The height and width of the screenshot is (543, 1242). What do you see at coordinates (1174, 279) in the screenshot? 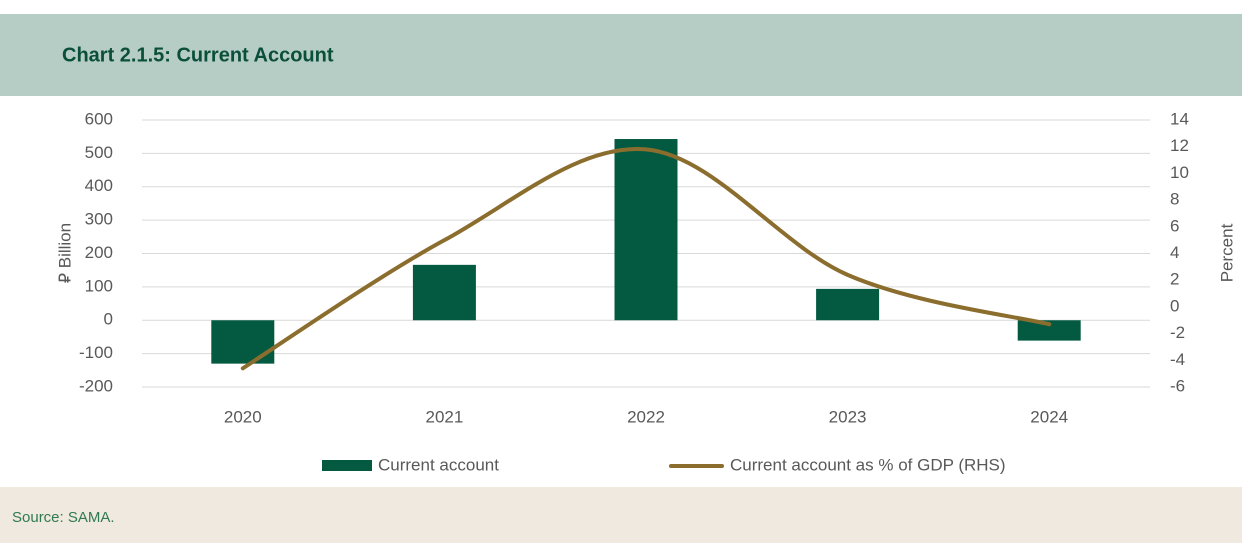
I see `y2-tick-label: 2` at bounding box center [1174, 279].